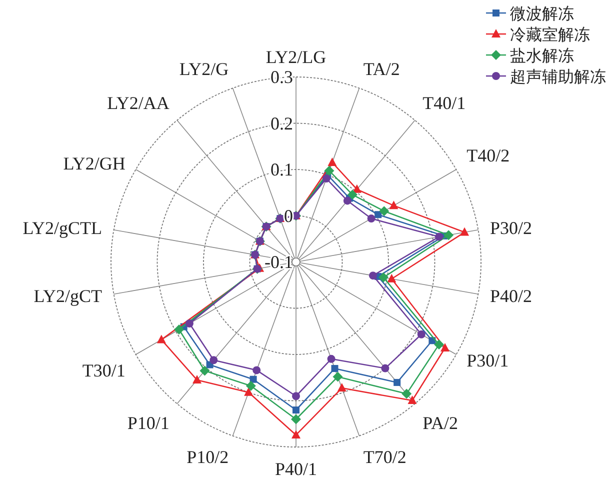 This screenshot has height=482, width=614. What do you see at coordinates (296, 57) in the screenshot?
I see `spoke-label: LY2/LG` at bounding box center [296, 57].